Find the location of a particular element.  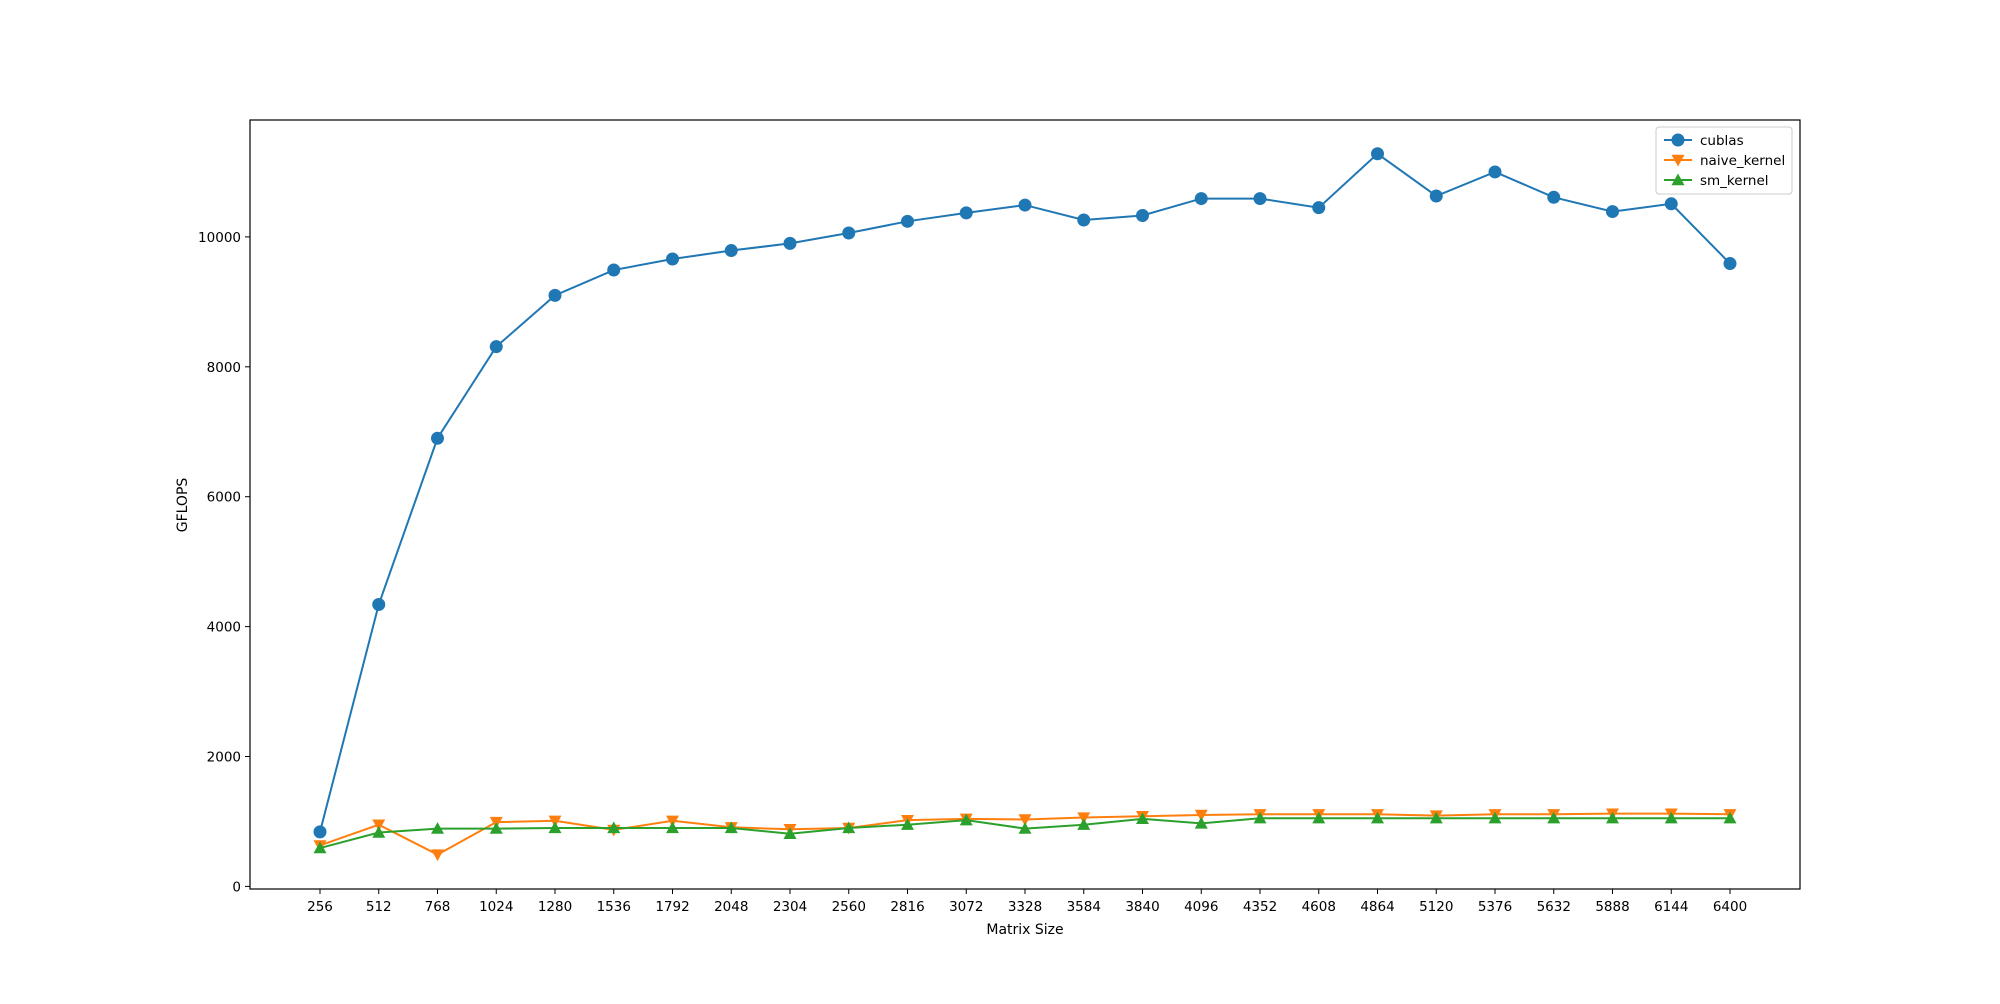

x-tick-label: 6400 is located at coordinates (1730, 907).